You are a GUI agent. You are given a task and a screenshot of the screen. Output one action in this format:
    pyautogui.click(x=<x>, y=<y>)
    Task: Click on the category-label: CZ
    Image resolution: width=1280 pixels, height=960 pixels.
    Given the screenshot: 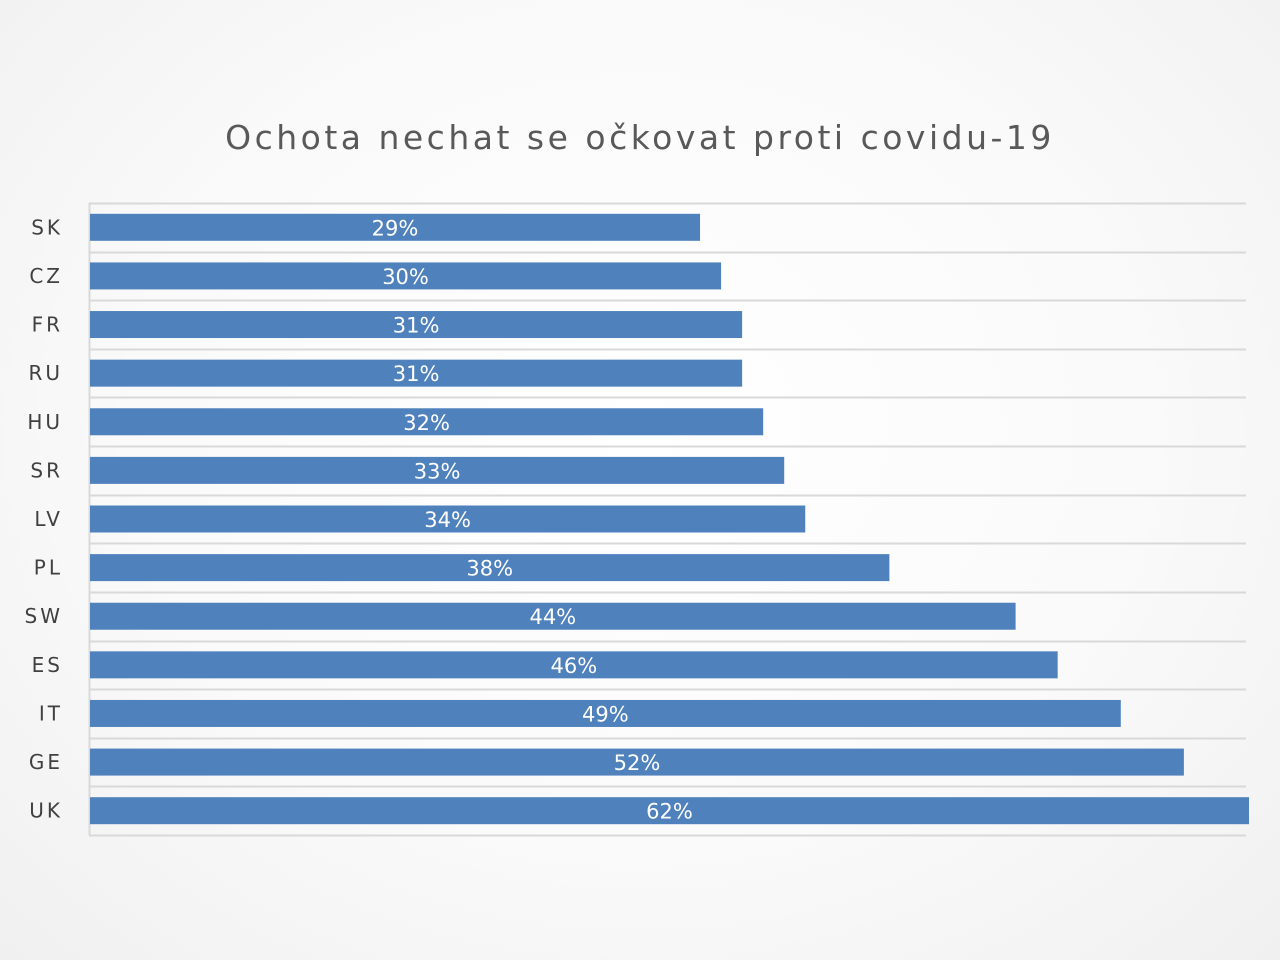 What is the action you would take?
    pyautogui.click(x=46, y=276)
    